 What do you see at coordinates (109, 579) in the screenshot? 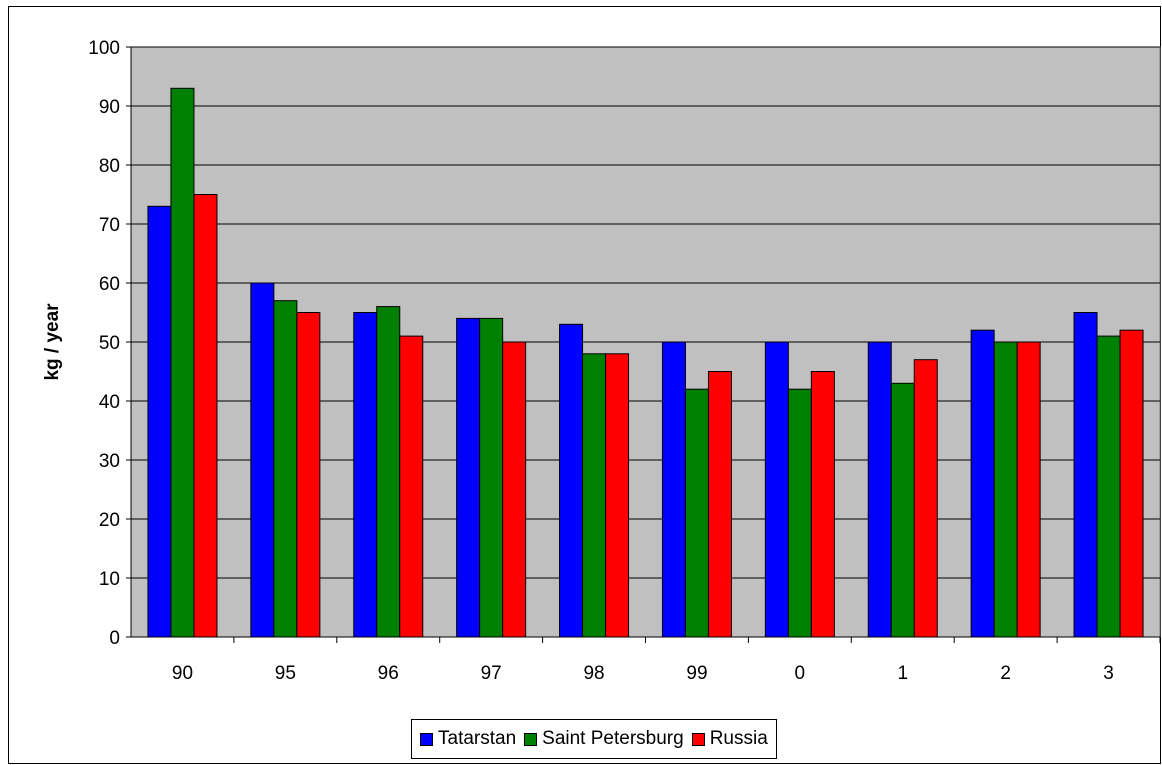
I see `y-tick-label: 10` at bounding box center [109, 579].